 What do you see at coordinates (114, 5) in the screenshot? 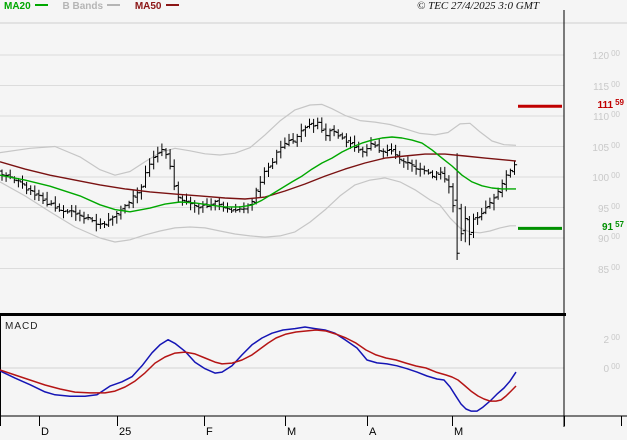
I see `bbands-line-swatch` at bounding box center [114, 5].